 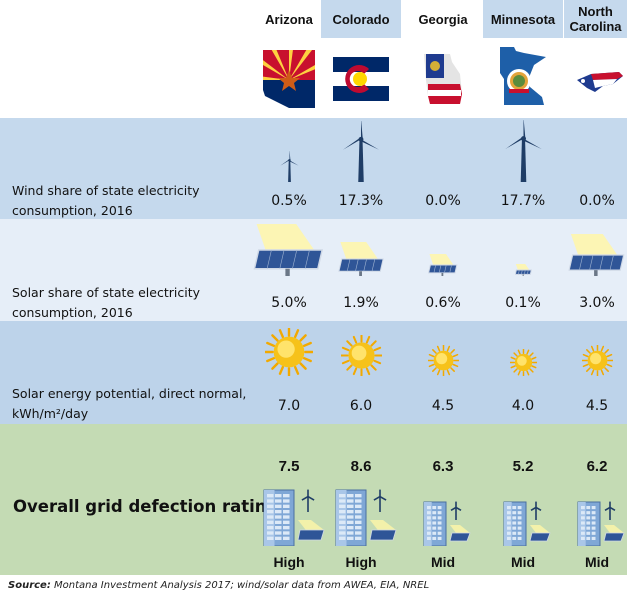 What do you see at coordinates (596, 255) in the screenshot?
I see `solar-panel-icon-north-carolina` at bounding box center [596, 255].